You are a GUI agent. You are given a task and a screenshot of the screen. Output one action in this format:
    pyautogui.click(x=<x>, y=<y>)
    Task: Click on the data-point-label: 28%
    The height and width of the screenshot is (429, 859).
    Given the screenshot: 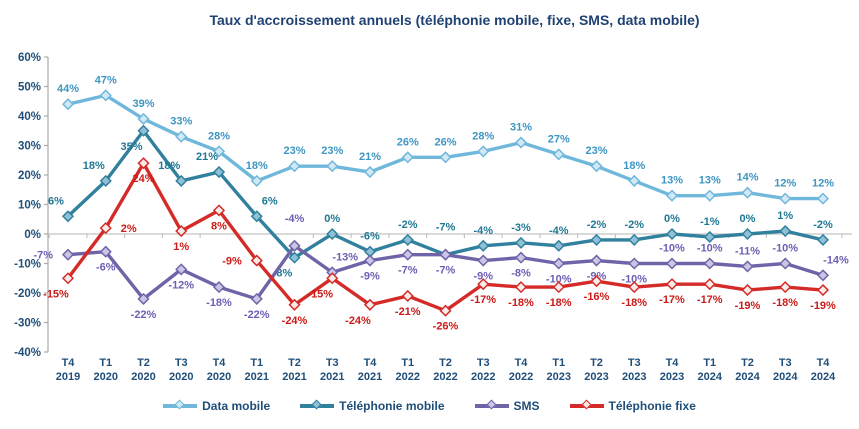 What is the action you would take?
    pyautogui.click(x=219, y=136)
    